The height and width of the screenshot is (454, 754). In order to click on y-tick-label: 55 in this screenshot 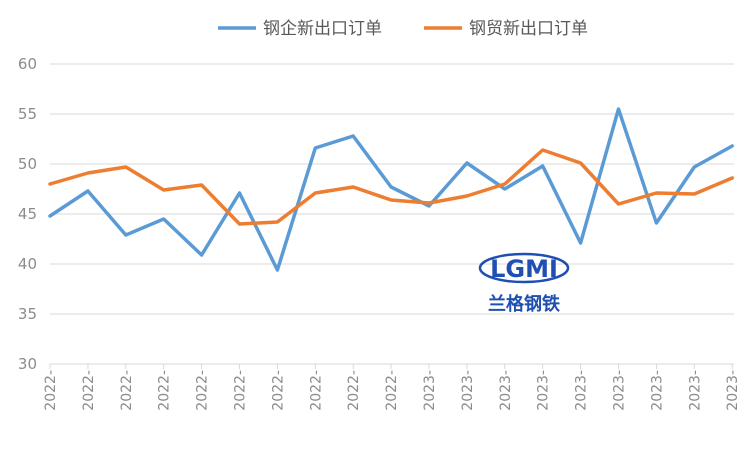, I will do `click(27, 114)`.